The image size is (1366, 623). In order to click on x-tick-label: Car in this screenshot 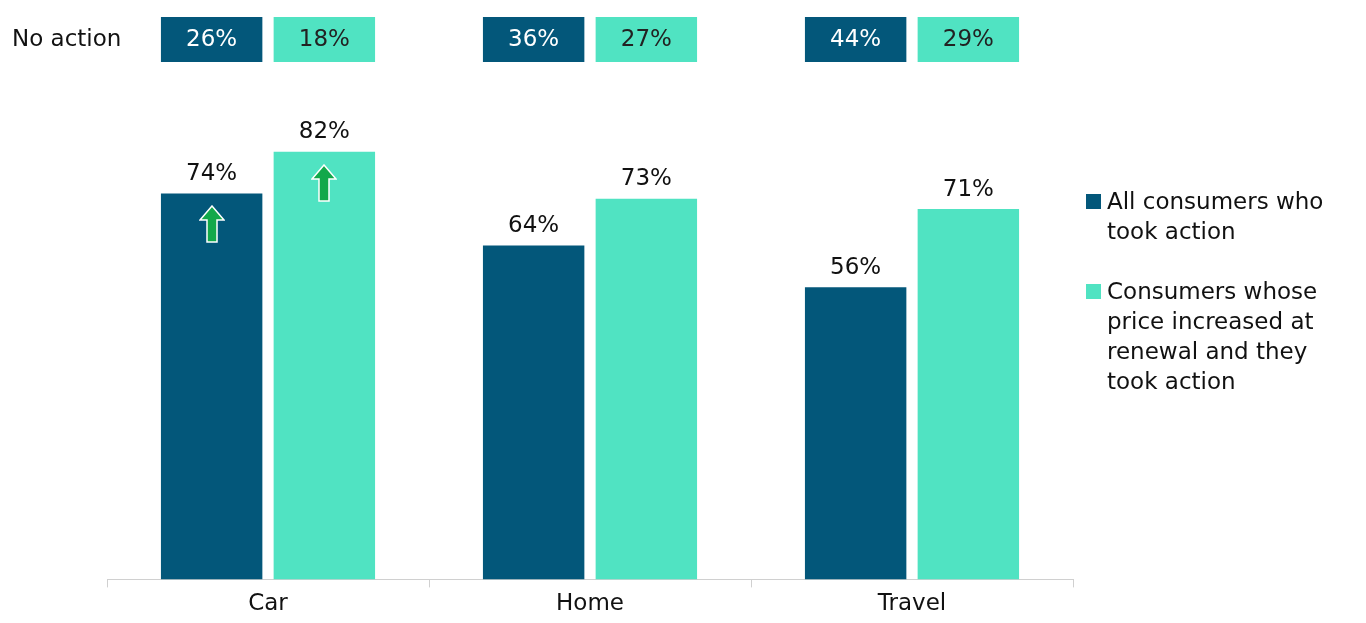, I will do `click(268, 602)`.